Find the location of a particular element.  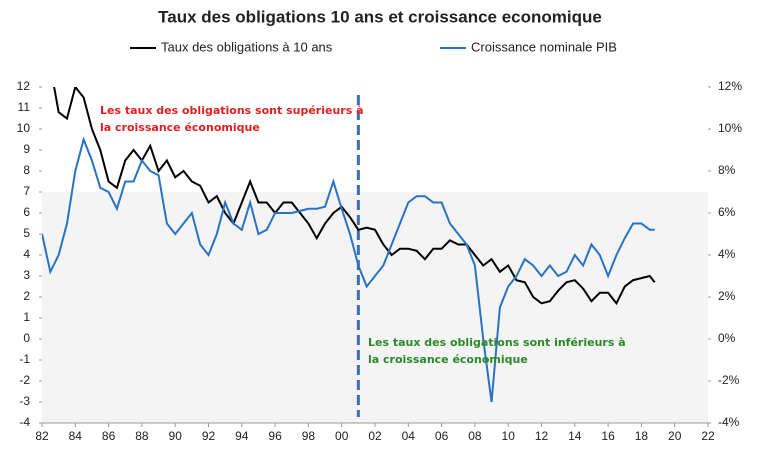

x-tick-label: 14 is located at coordinates (575, 436).